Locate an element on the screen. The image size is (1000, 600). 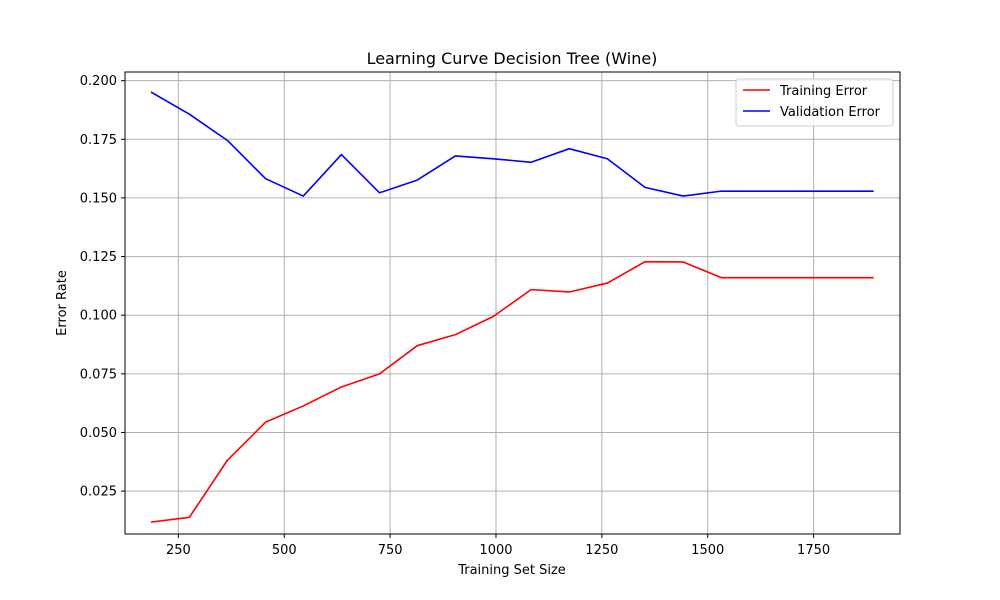
legend-box is located at coordinates (814, 102).